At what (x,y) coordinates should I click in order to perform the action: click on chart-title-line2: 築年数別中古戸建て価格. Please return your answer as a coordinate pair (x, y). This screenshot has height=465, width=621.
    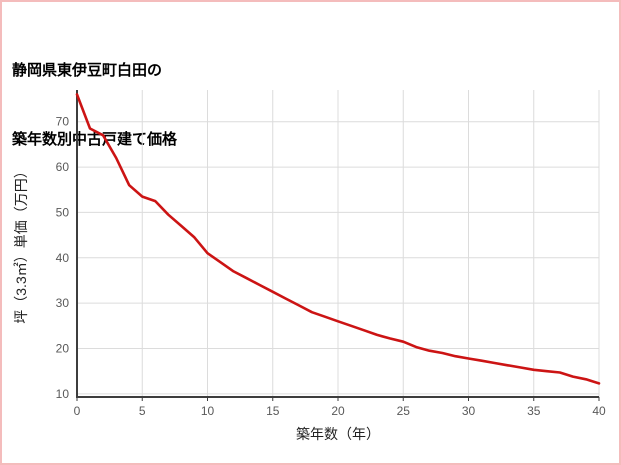
    Looking at the image, I should click on (95, 140).